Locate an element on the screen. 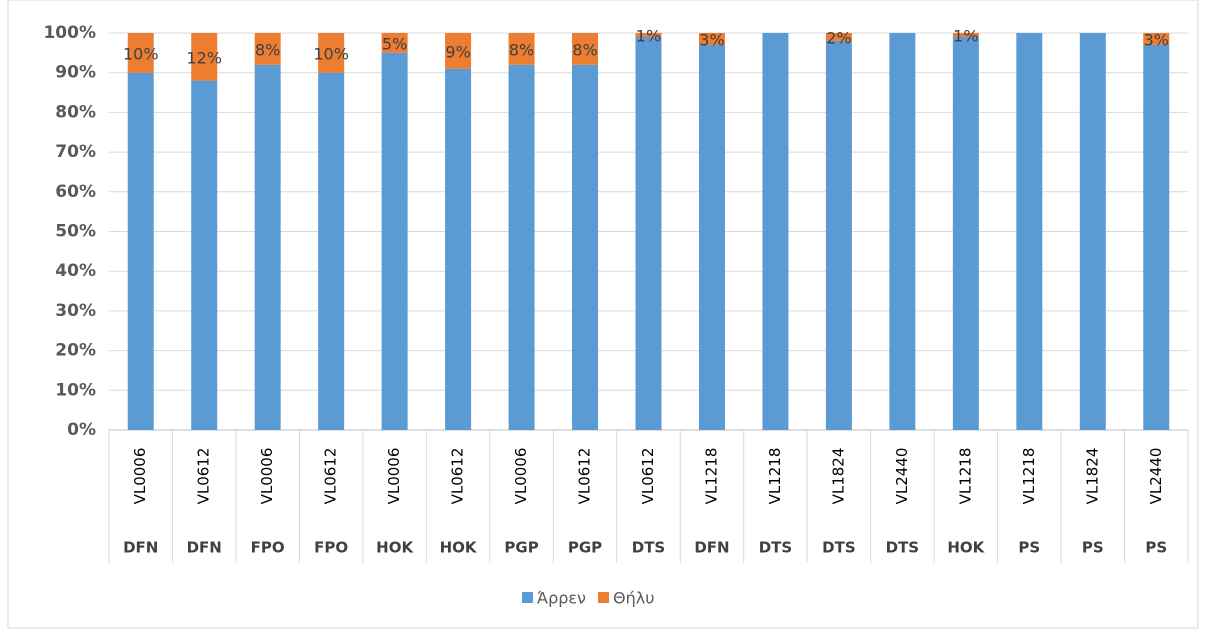  data-label: 9% is located at coordinates (457, 51).